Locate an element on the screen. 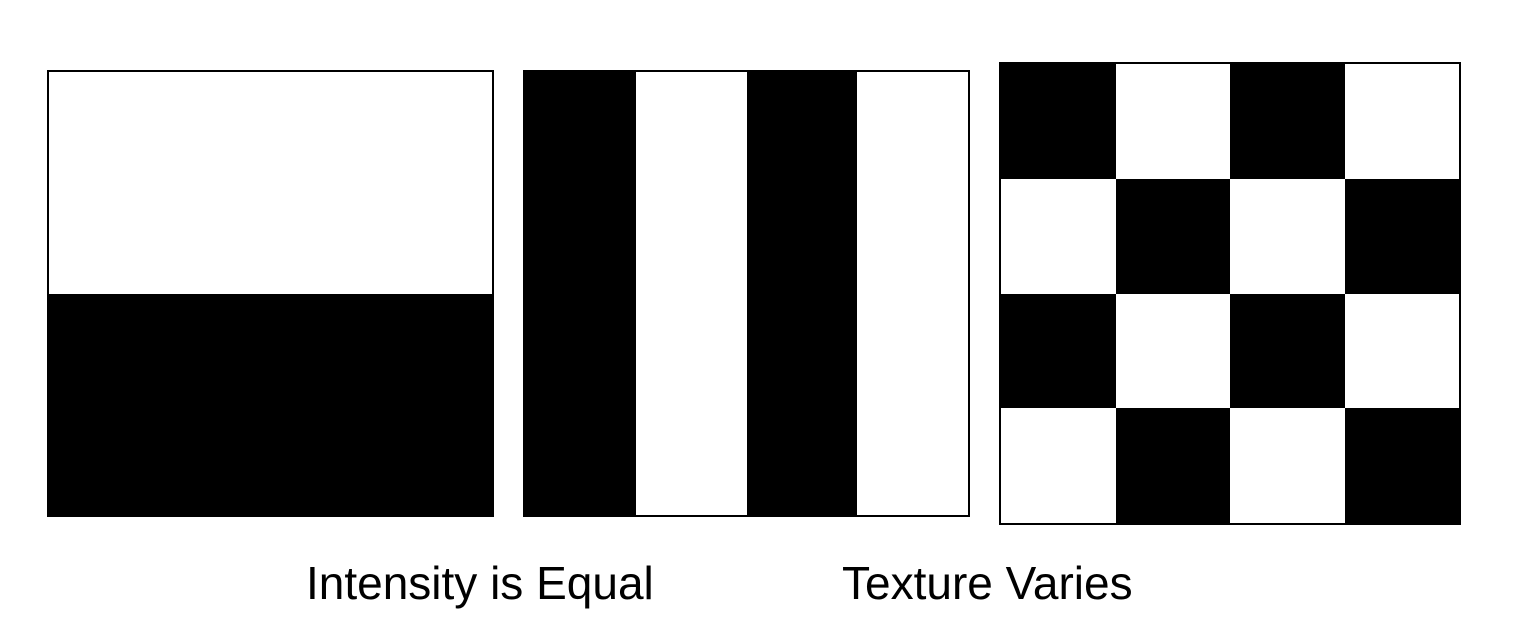  texture-caption: Texture Varies is located at coordinates (987, 583).